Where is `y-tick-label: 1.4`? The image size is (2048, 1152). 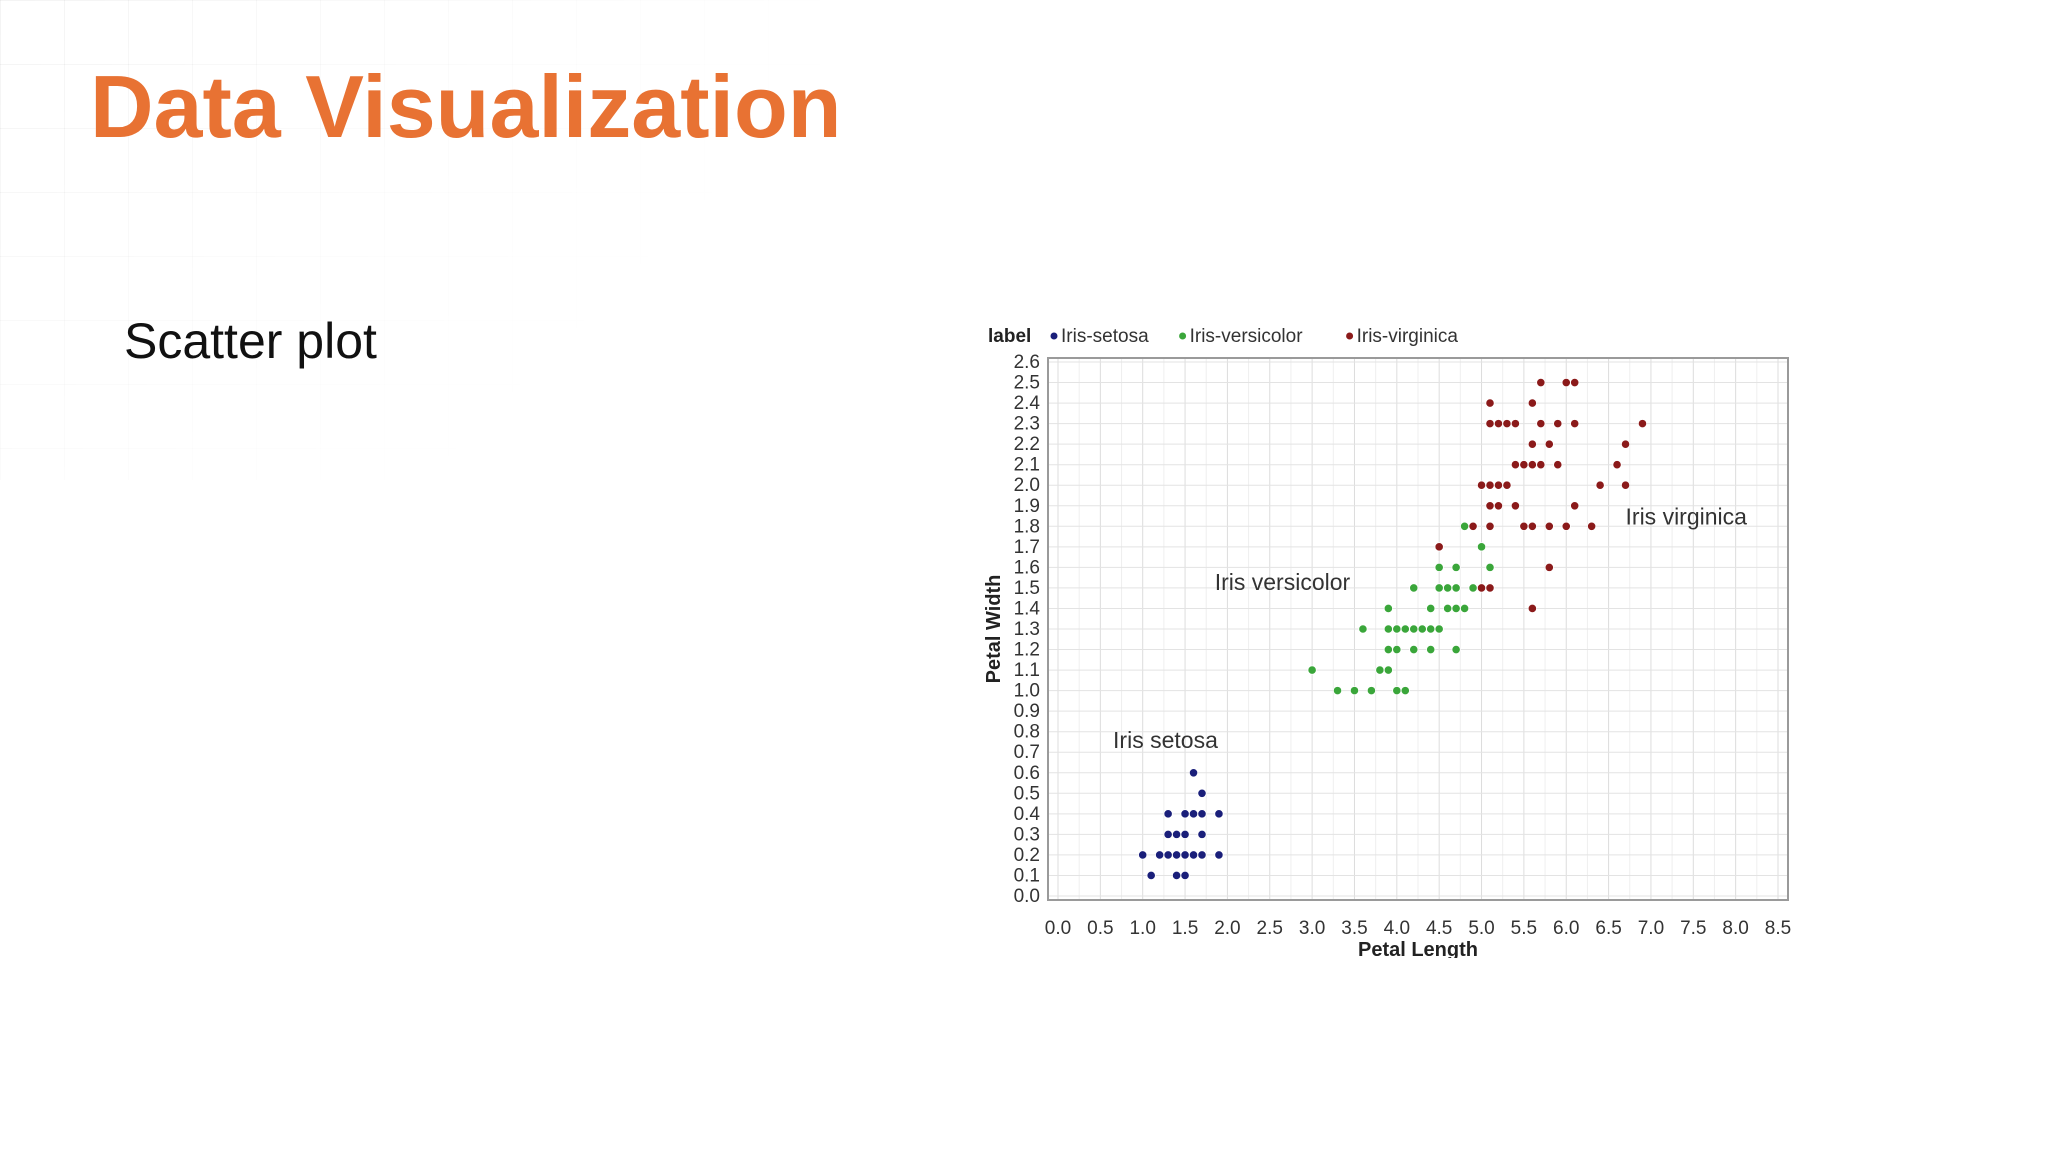
y-tick-label: 1.4 is located at coordinates (1027, 608).